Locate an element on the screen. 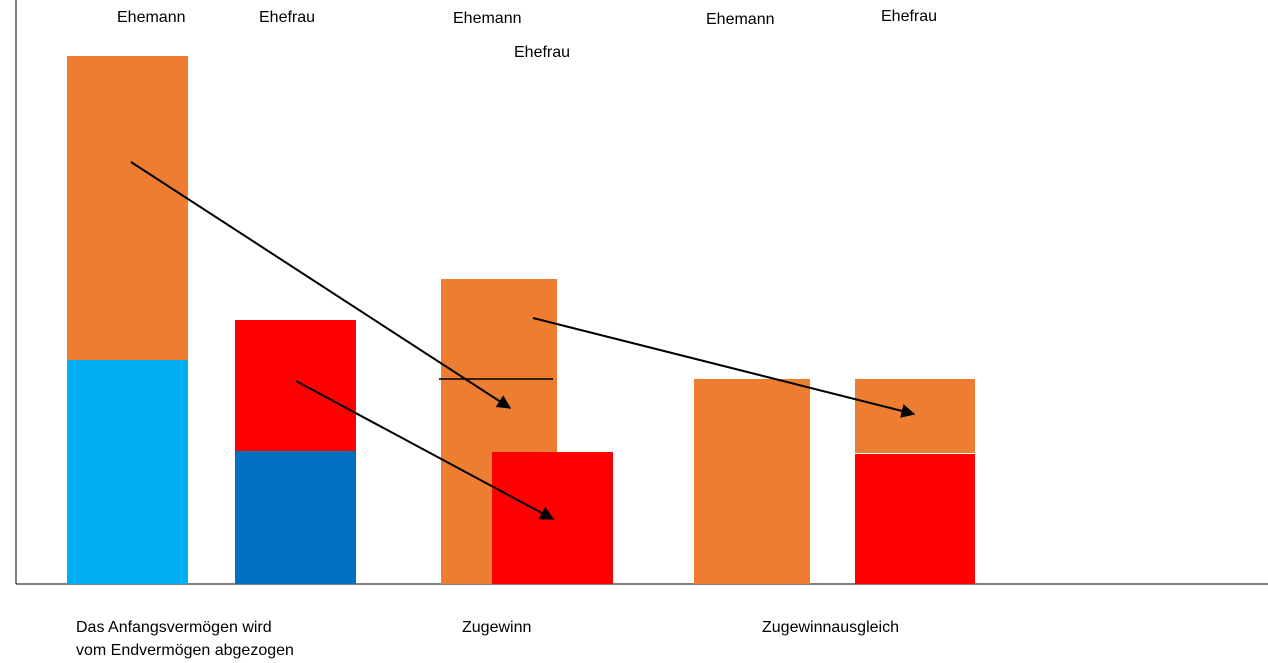 This screenshot has width=1268, height=663. label-husband-3: Ehemann is located at coordinates (740, 19).